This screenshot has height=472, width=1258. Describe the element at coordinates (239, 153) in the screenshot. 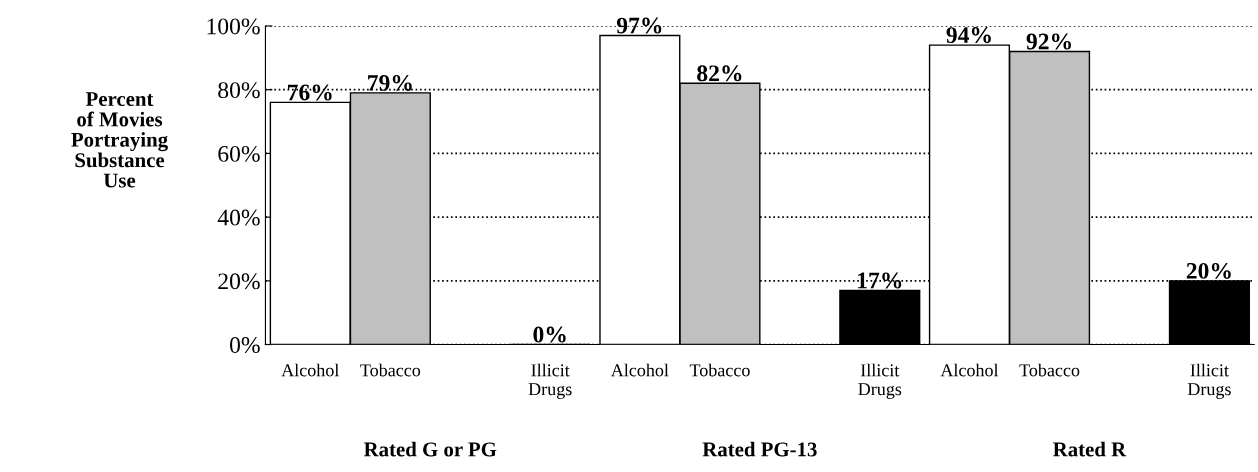

I see `y-tick-label: 60%` at that location.